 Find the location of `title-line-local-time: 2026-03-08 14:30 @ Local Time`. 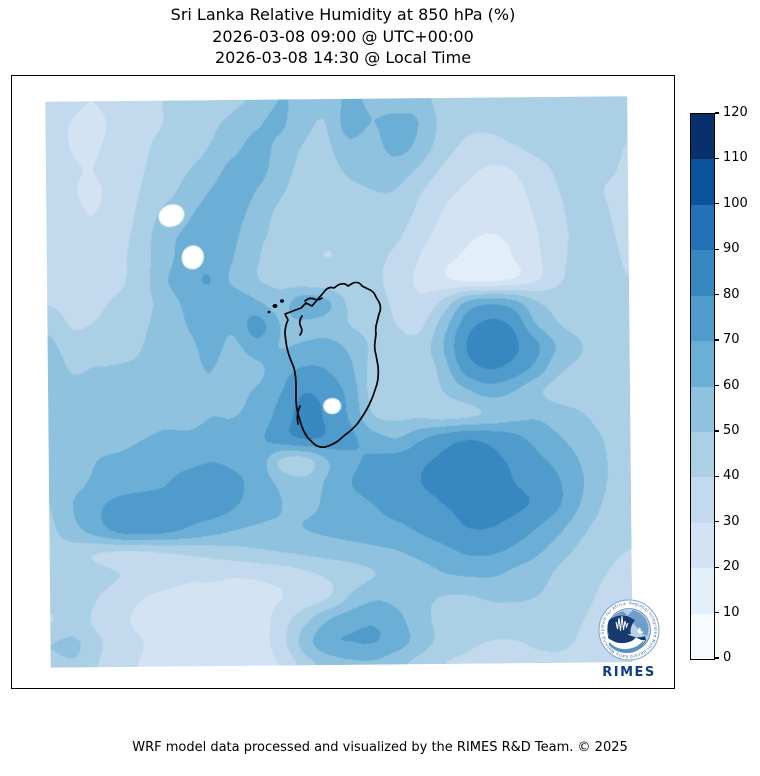

title-line-local-time: 2026-03-08 14:30 @ Local Time is located at coordinates (343, 57).